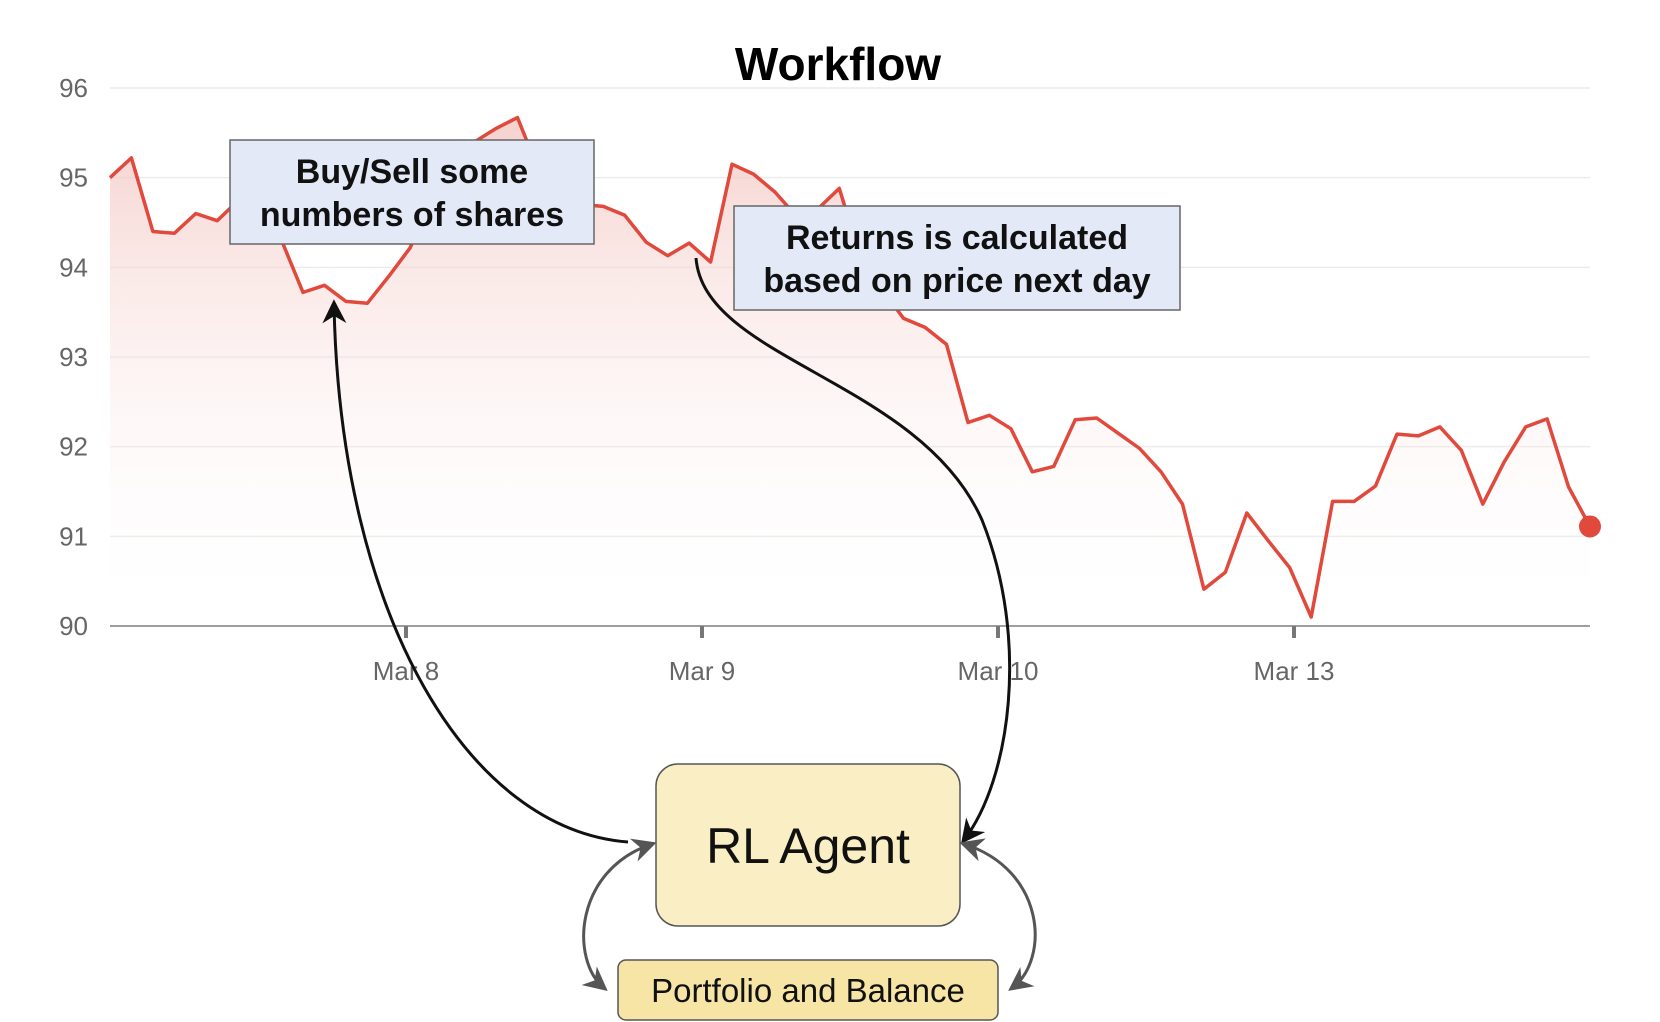  Describe the element at coordinates (957, 238) in the screenshot. I see `returns-note-line-1: Returns is calculated` at that location.